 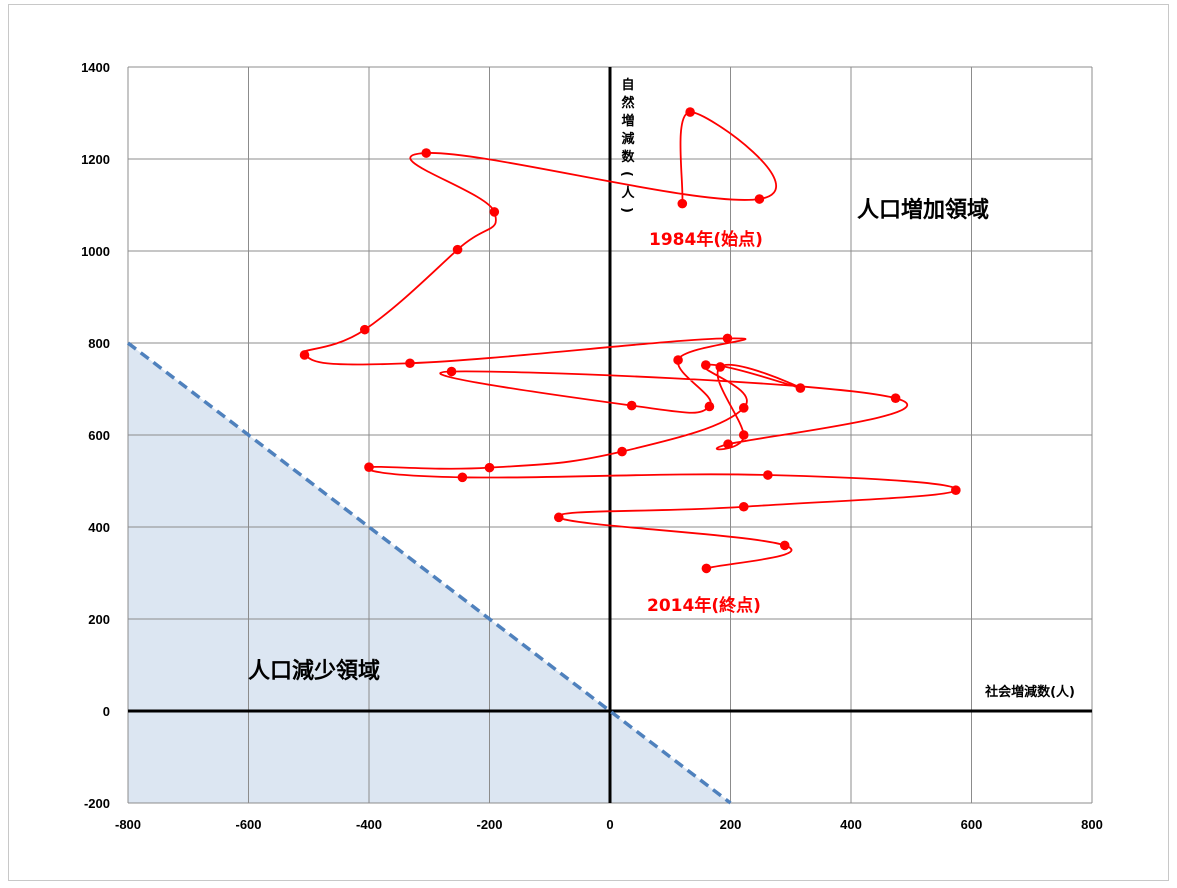 What do you see at coordinates (97, 803) in the screenshot?
I see `y-tick-label: -200` at bounding box center [97, 803].